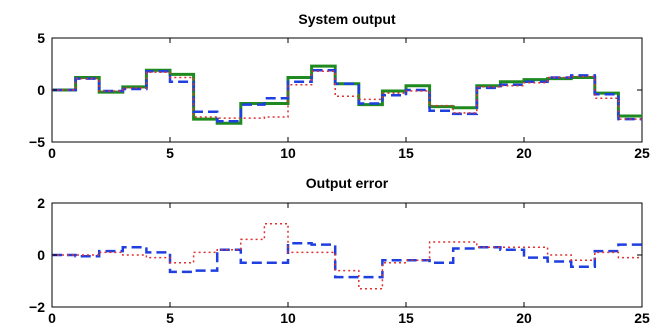 Image resolution: width=662 pixels, height=335 pixels. I want to click on system-output-y-tick-label: 0, so click(41, 90).